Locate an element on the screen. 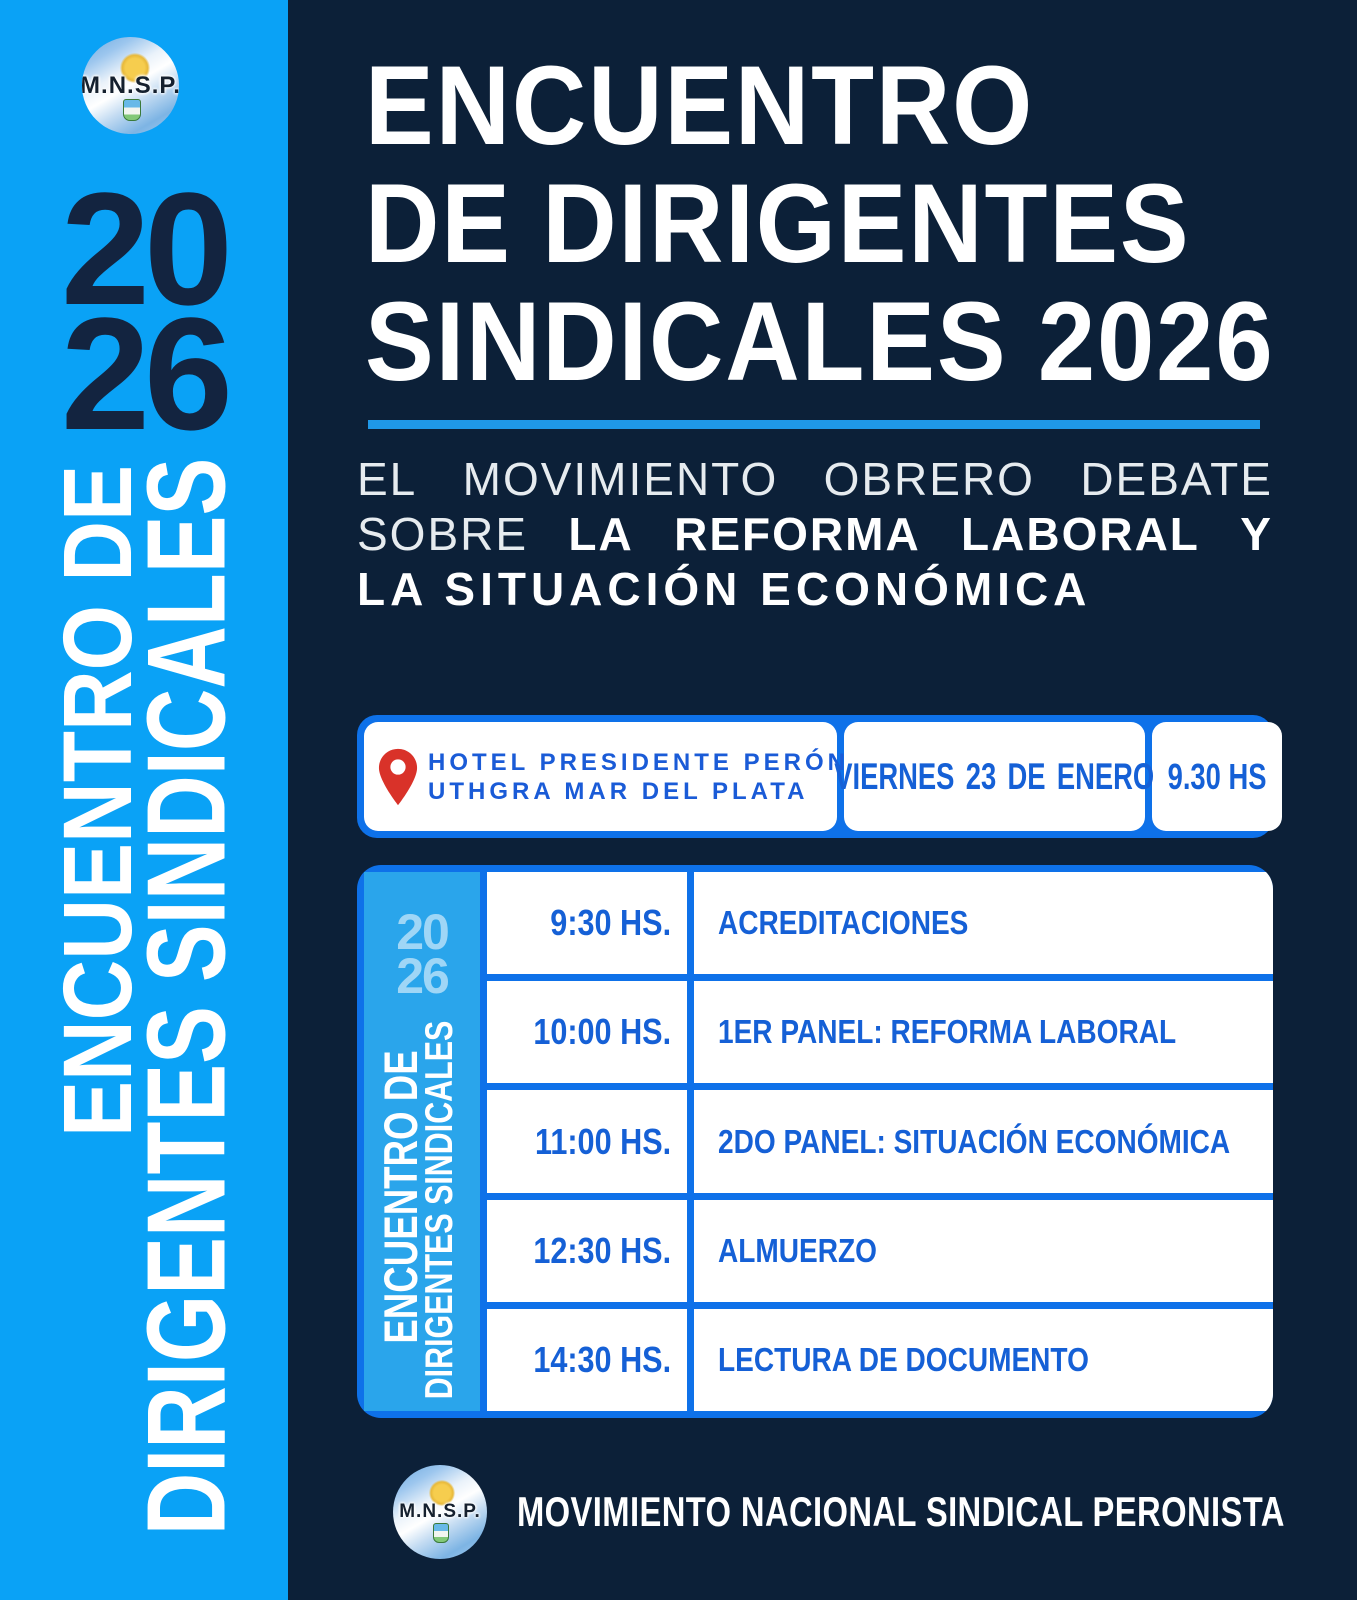  row-time: 12:30 HS. is located at coordinates (602, 1250).